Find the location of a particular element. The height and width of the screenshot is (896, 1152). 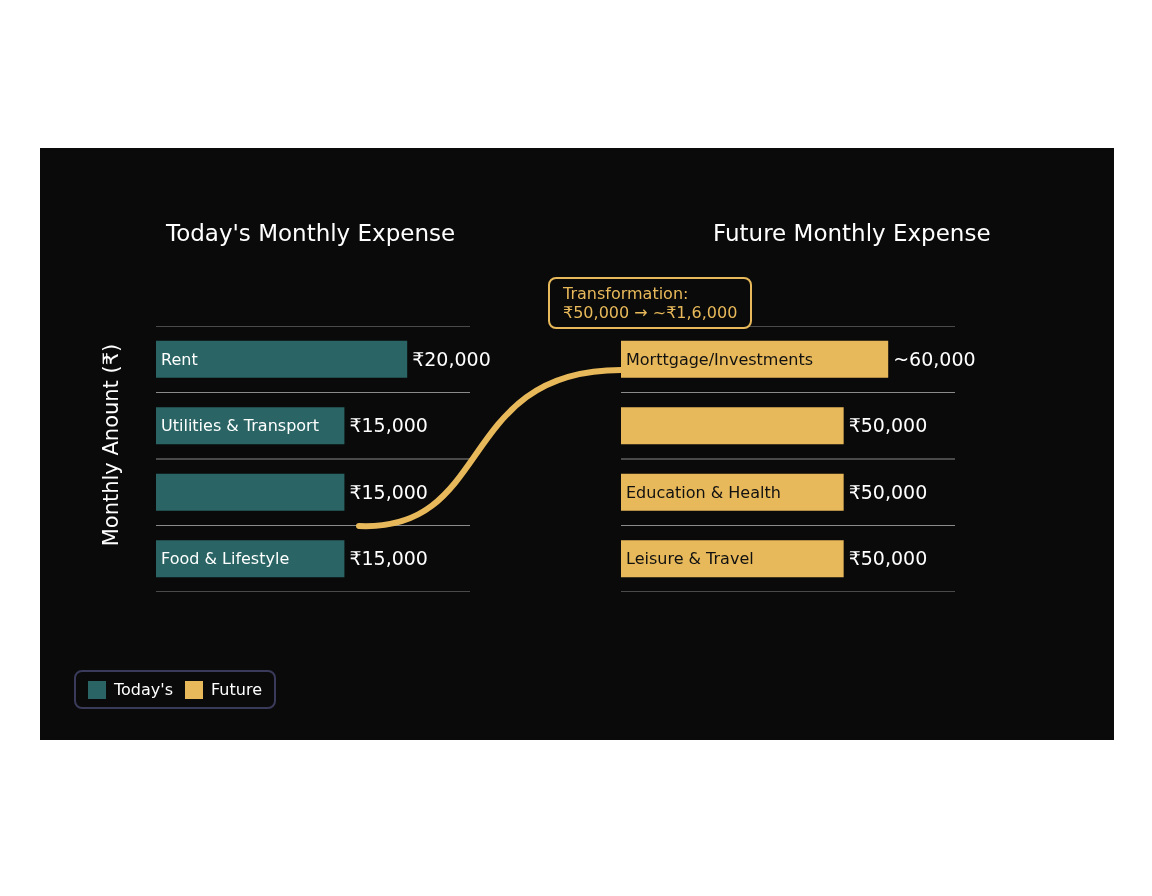

text: Transformation: ₹50,000 → ~₹1,6,000 is located at coordinates (650, 303).